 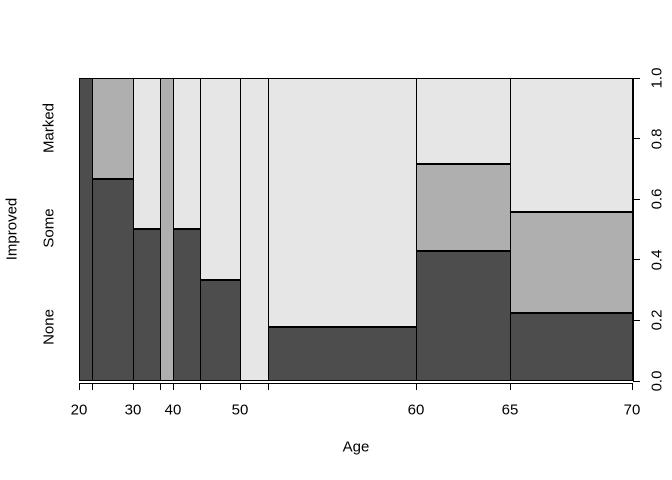 I want to click on x-tick-label: 65, so click(x=510, y=410).